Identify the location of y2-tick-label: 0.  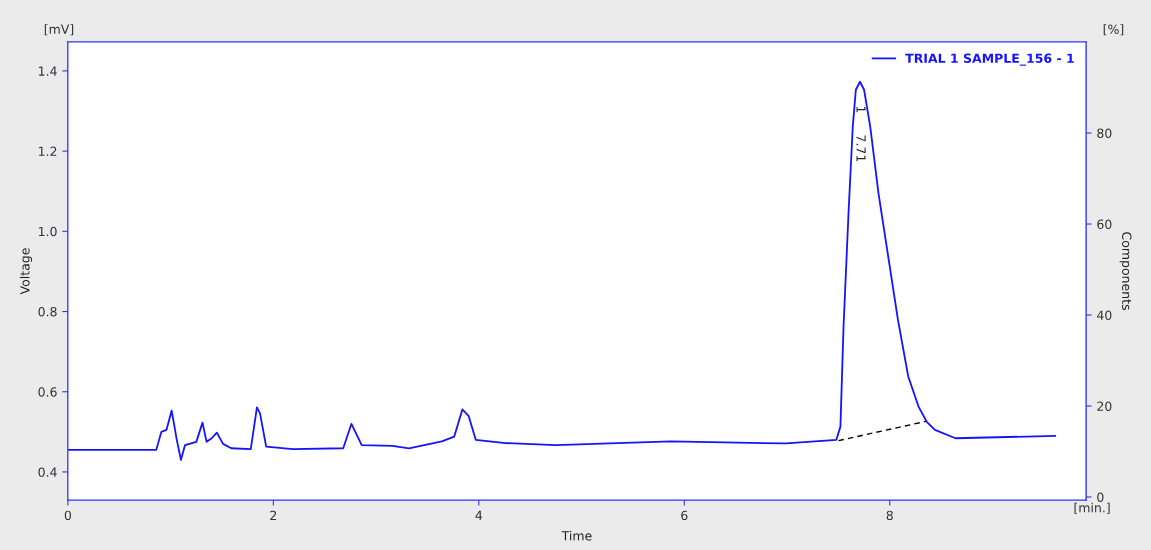
(1100, 497).